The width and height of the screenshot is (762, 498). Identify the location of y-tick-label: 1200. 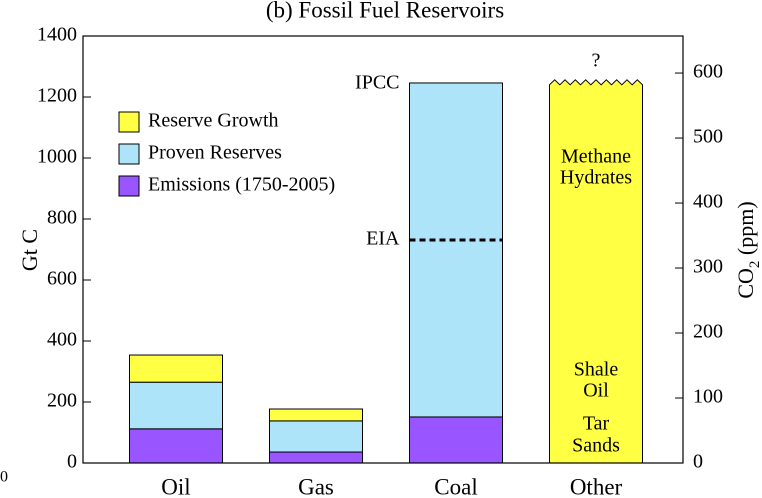
(57, 96).